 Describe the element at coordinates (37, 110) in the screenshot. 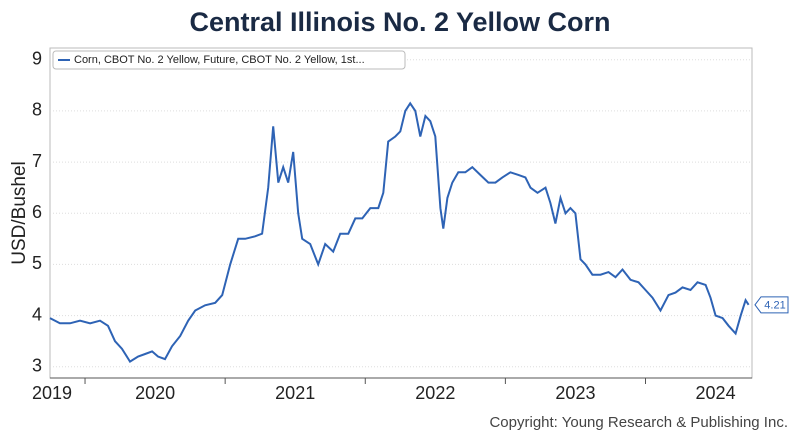

I see `y-tick-label: 8` at that location.